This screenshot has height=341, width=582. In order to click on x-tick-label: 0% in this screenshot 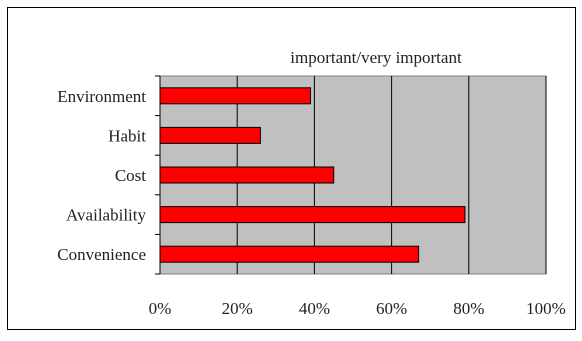, I will do `click(160, 308)`.